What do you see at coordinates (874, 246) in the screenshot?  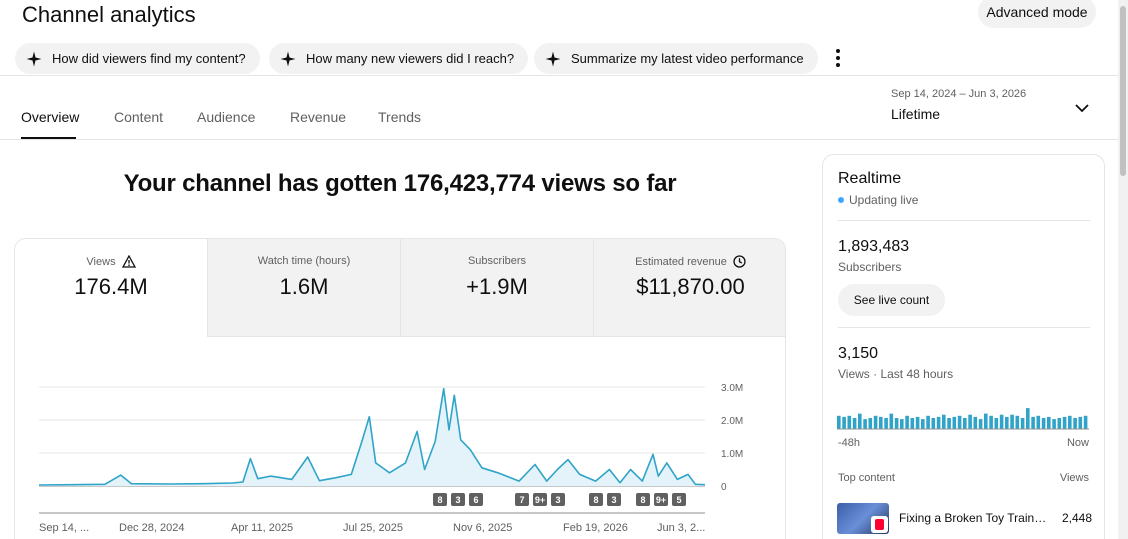 I see `subscriber-count: 1,893,483` at bounding box center [874, 246].